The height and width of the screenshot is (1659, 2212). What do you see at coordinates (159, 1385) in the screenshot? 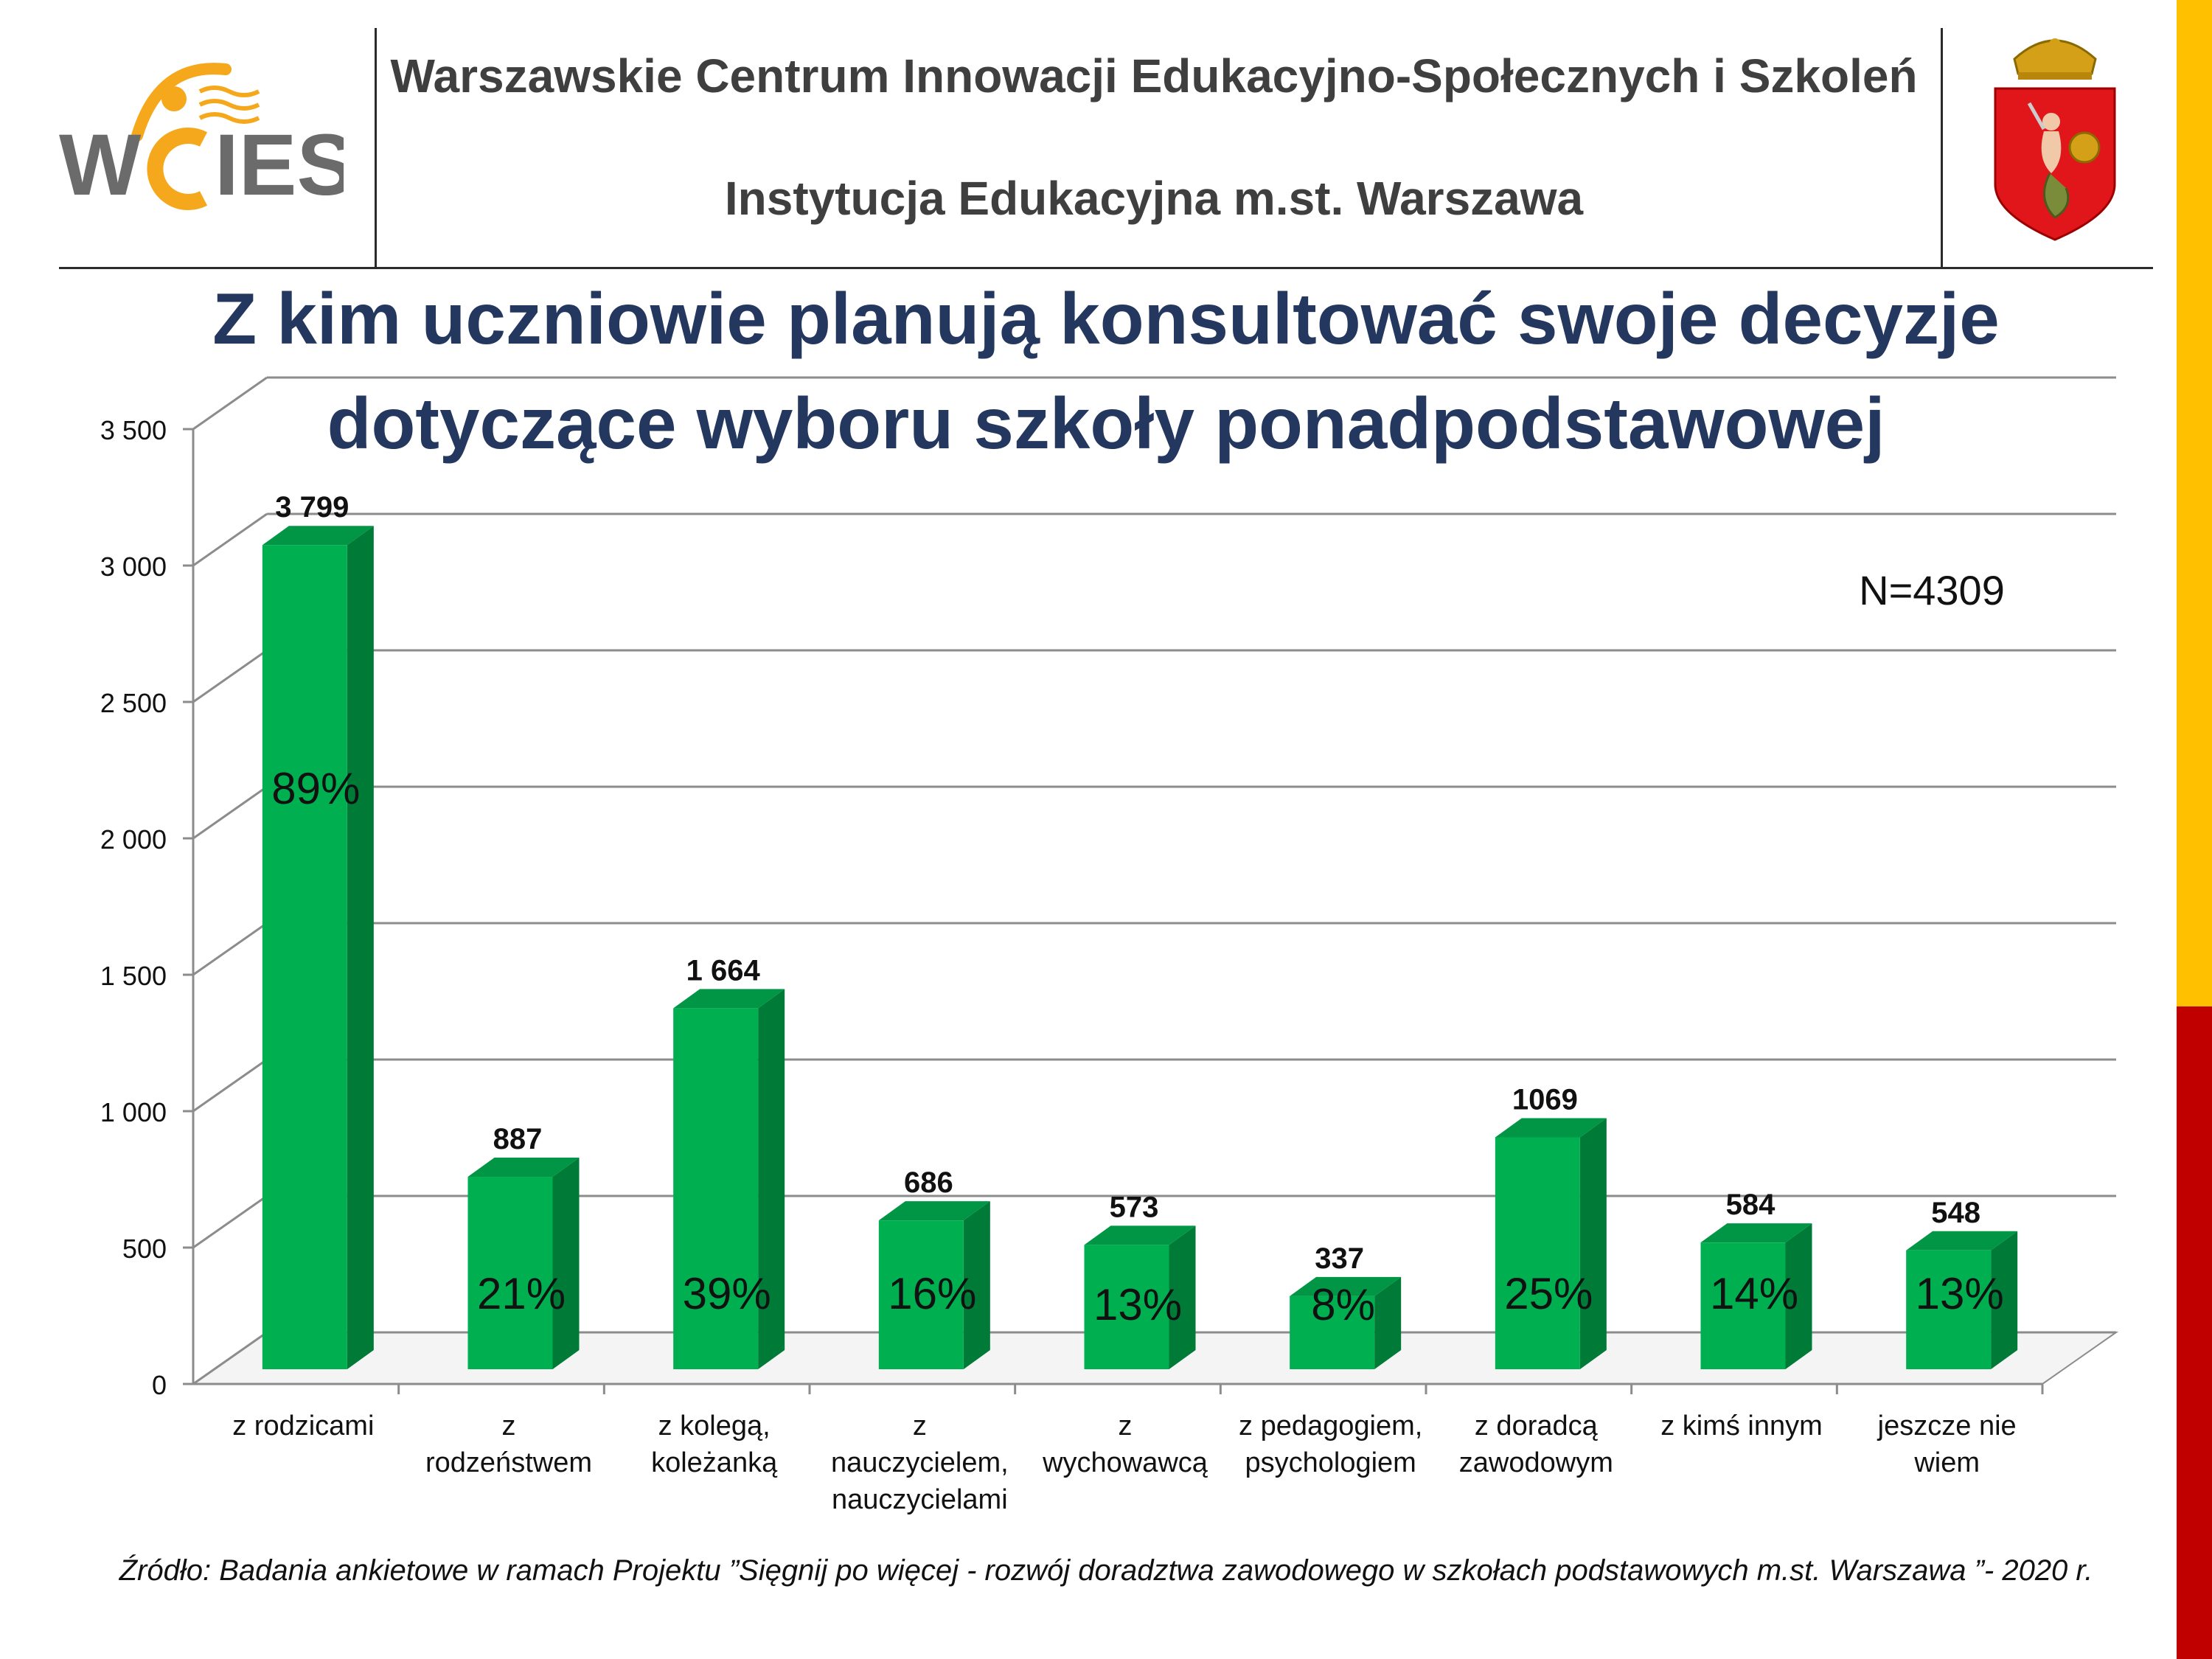
I see `y-tick-label: 0` at bounding box center [159, 1385].